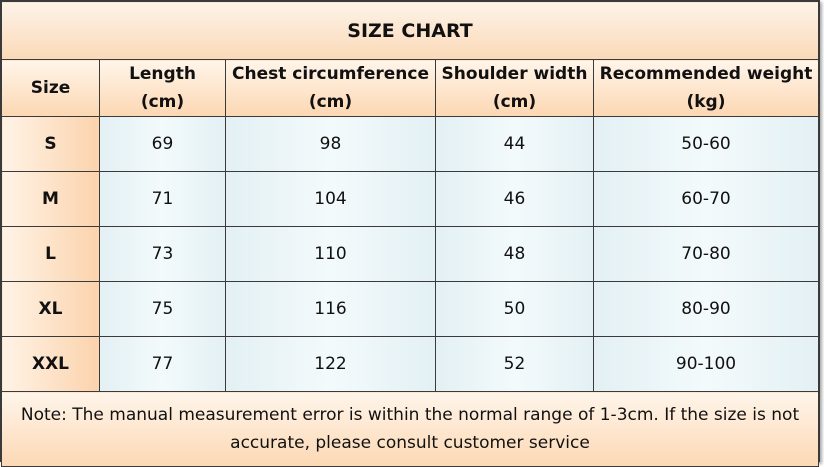 This screenshot has height=467, width=824. I want to click on table-row: L 73 110 48 70-80, so click(410, 254).